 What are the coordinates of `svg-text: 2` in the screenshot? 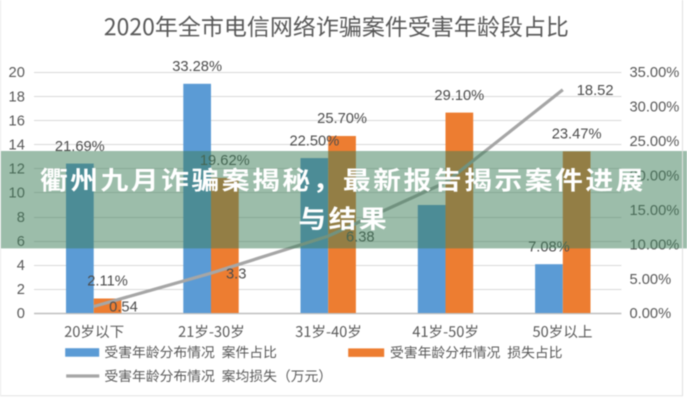 It's located at (21, 290).